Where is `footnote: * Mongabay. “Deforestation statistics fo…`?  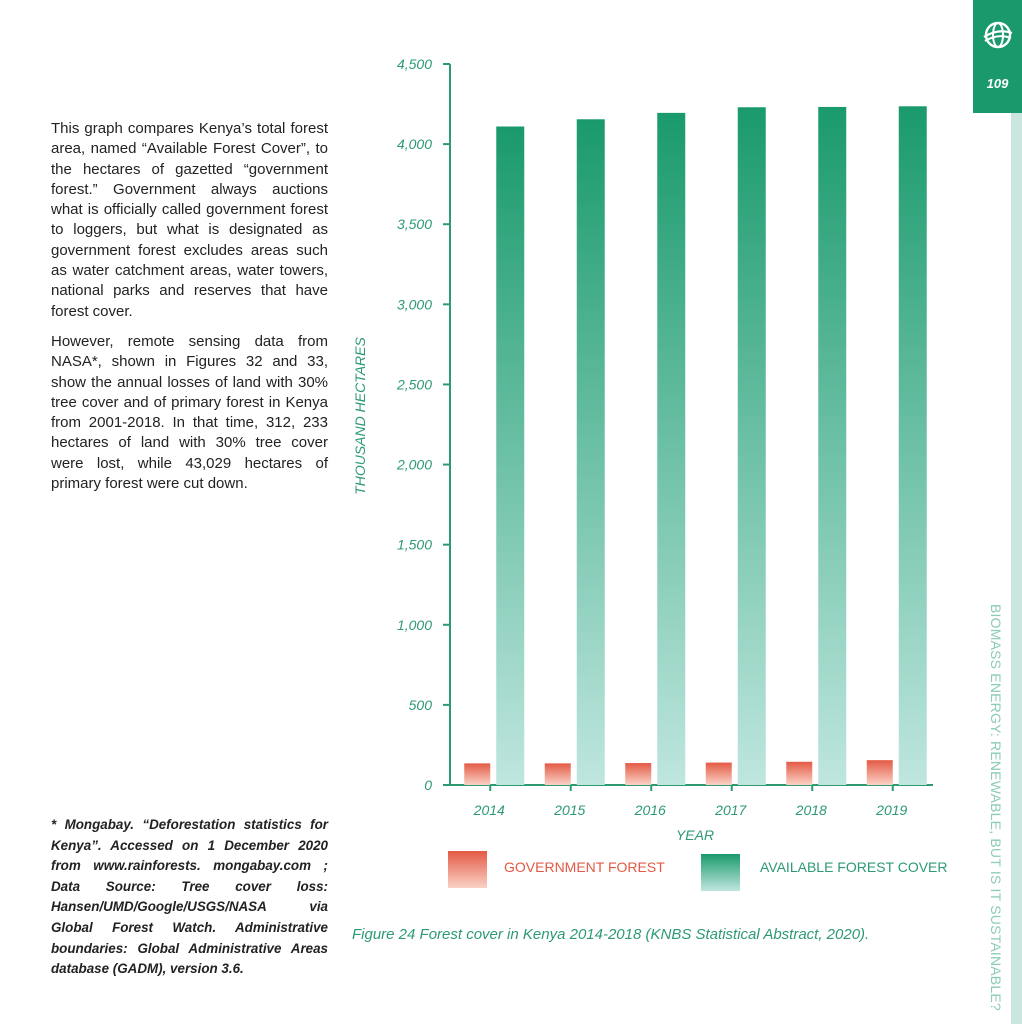 footnote: * Mongabay. “Deforestation statistics fo… is located at coordinates (189, 897).